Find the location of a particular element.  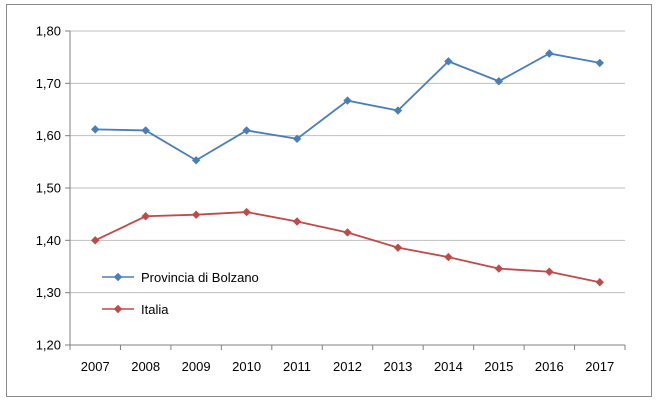

y-axis-ticks: 1,20 1,30 1,40 1,50 1,60 1,70 1,80 is located at coordinates (53, 188).